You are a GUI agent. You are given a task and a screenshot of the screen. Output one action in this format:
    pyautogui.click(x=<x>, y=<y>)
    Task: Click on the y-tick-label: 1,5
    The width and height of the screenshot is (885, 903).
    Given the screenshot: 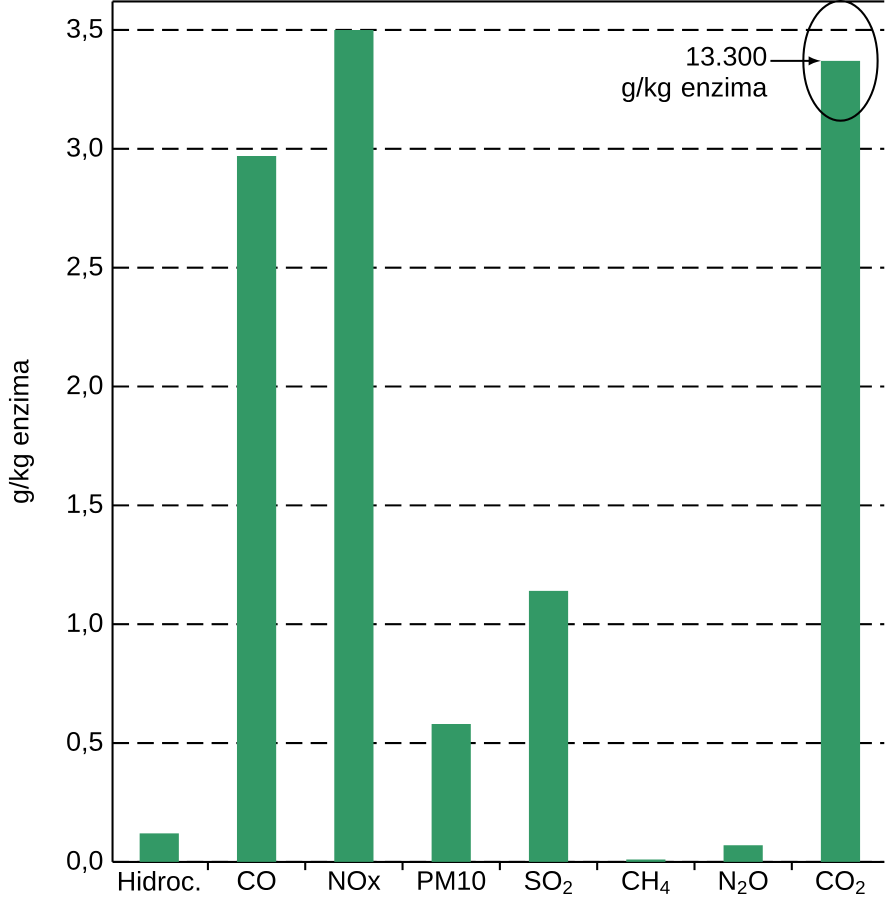 What is the action you would take?
    pyautogui.click(x=85, y=505)
    